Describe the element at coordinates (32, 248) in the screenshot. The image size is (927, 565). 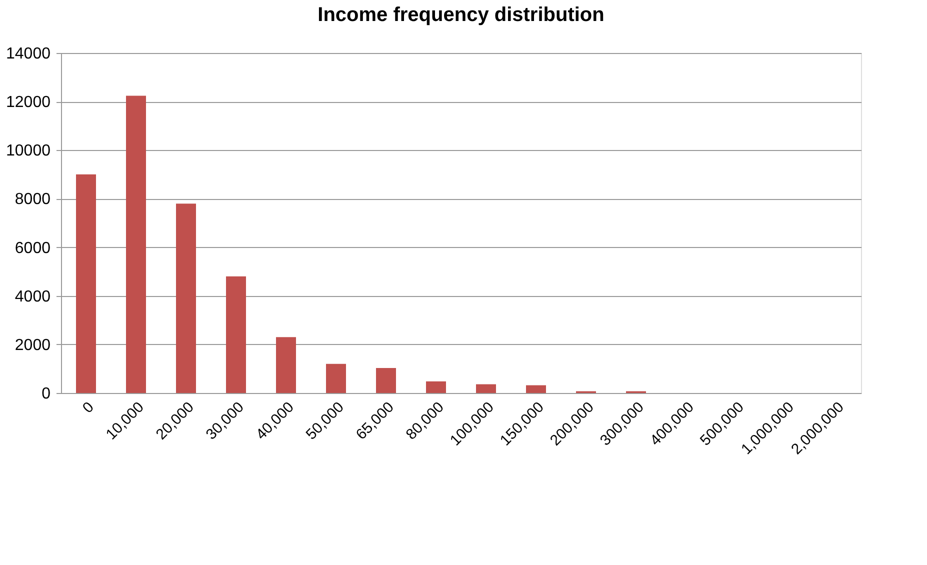
I see `y-tick-label: 6000` at that location.